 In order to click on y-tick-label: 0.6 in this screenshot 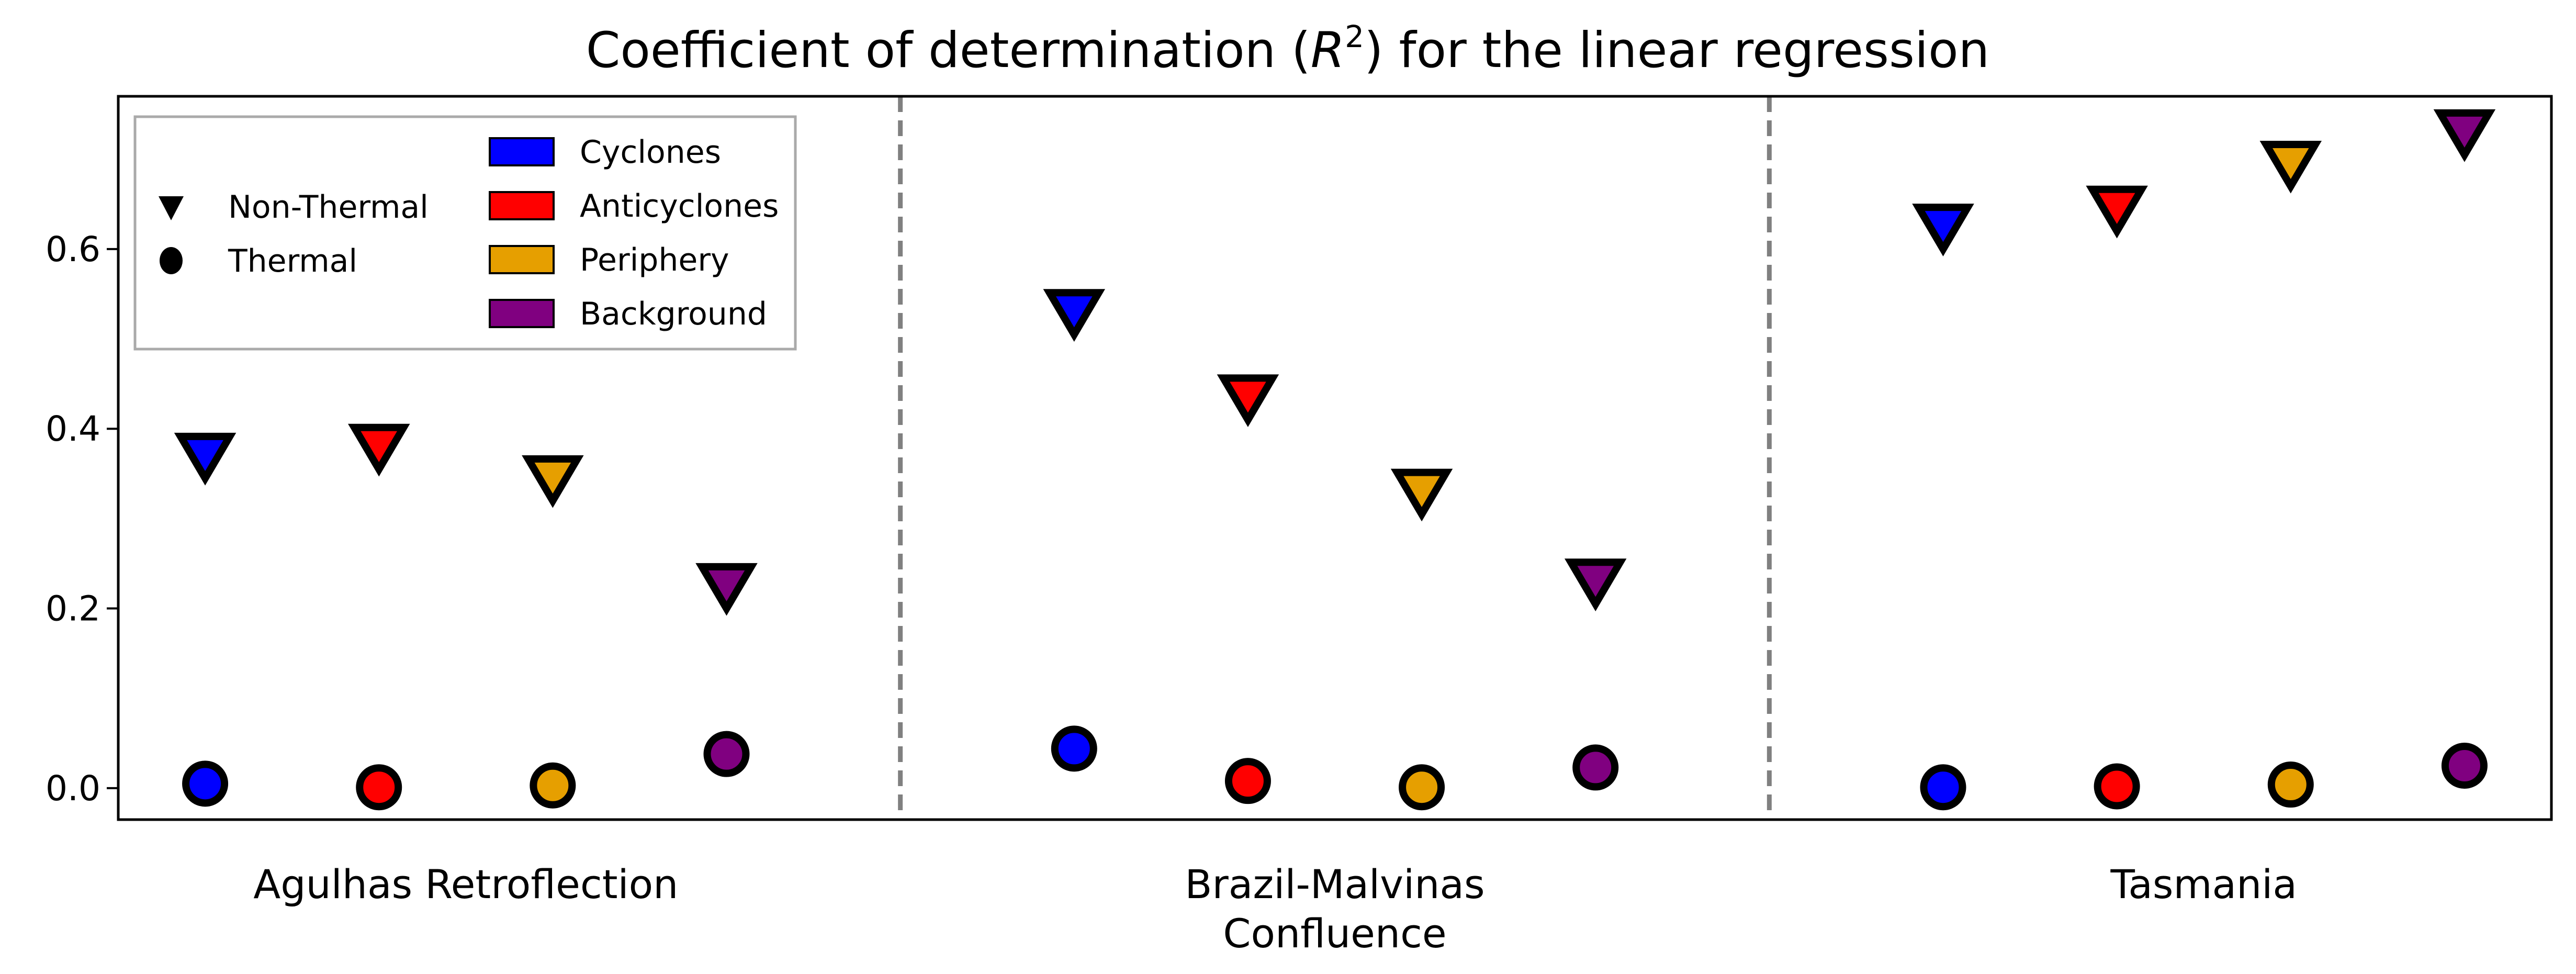, I will do `click(73, 249)`.